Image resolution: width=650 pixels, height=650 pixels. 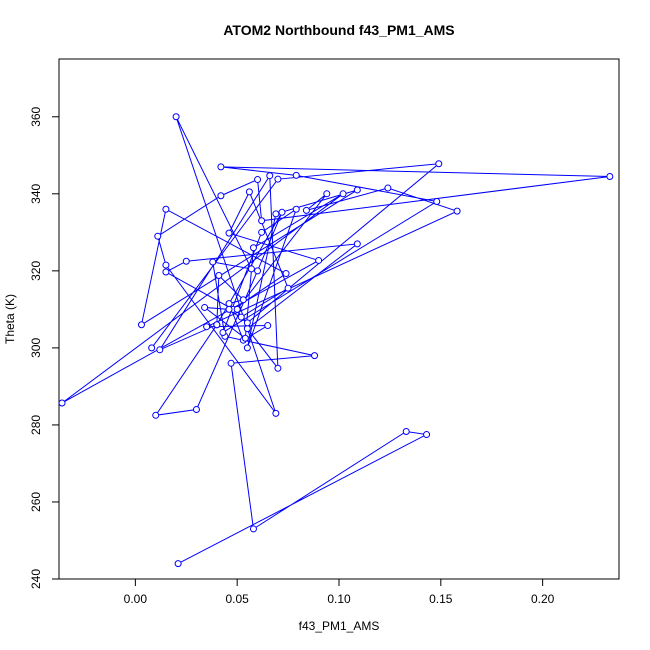 I want to click on x-axis: 0.00 0.05 0.10 0.15 0.20, so click(x=339, y=592).